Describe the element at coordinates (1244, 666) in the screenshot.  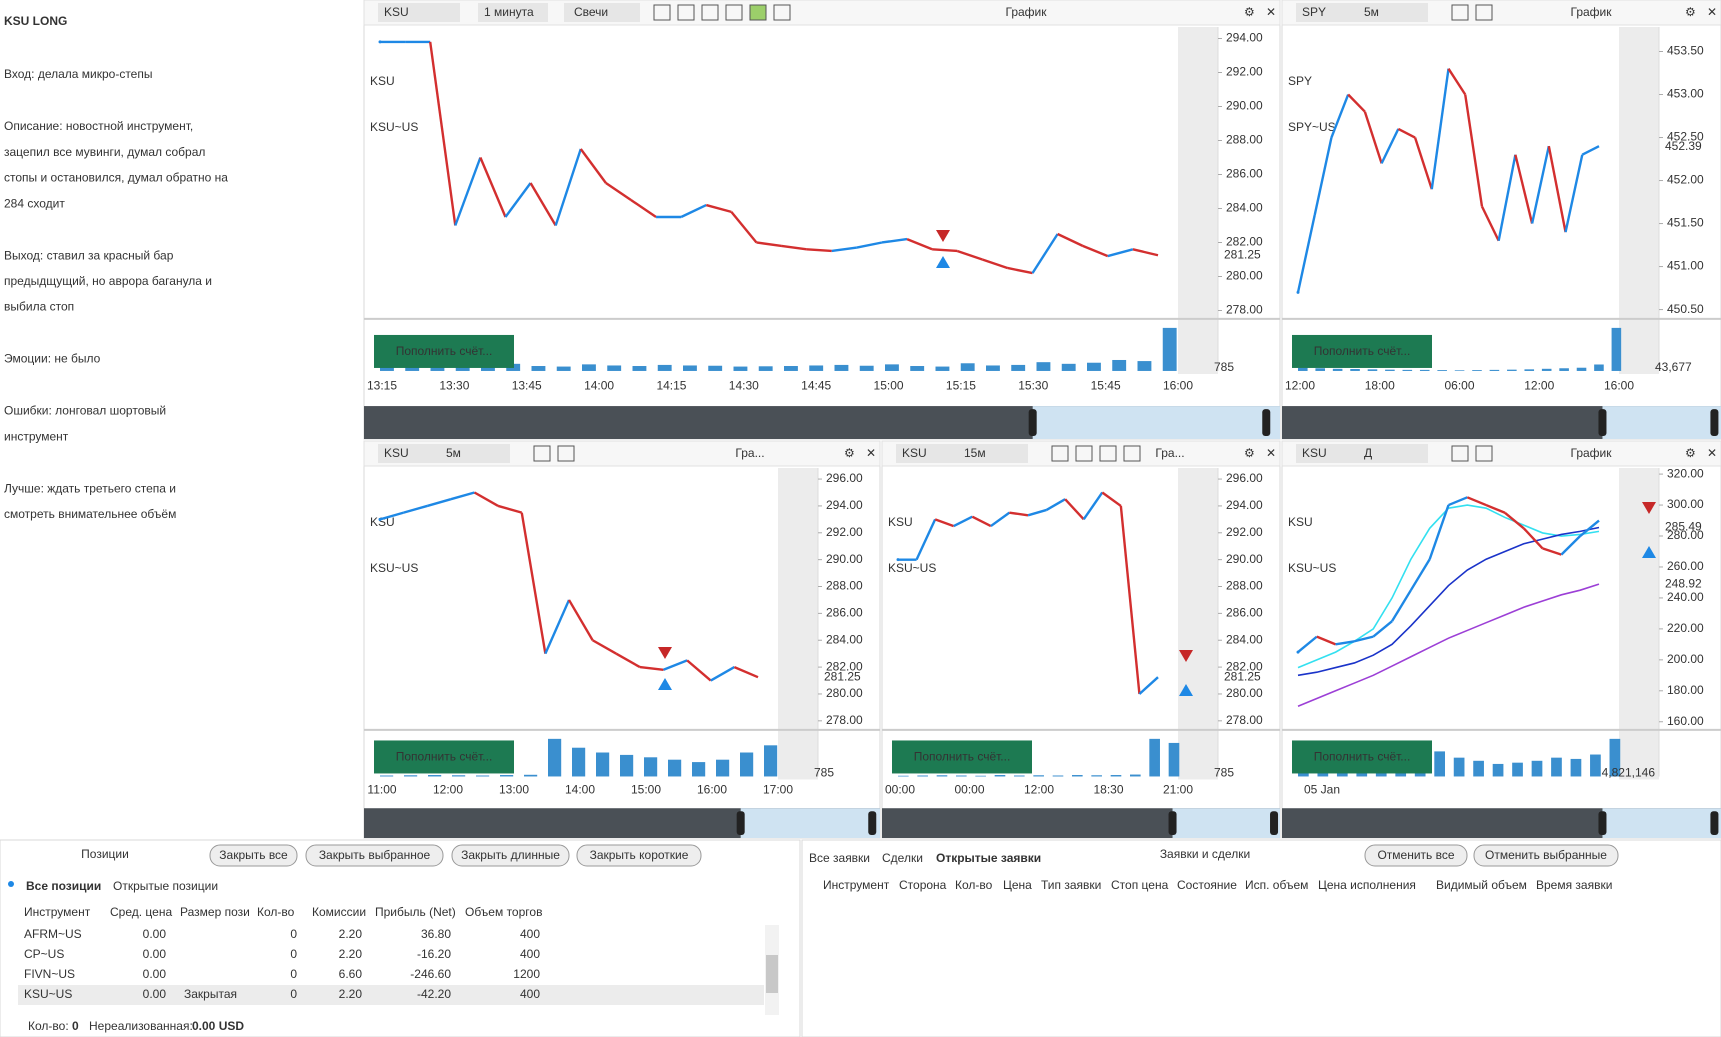
I see `y-tick-label: 282.00` at that location.